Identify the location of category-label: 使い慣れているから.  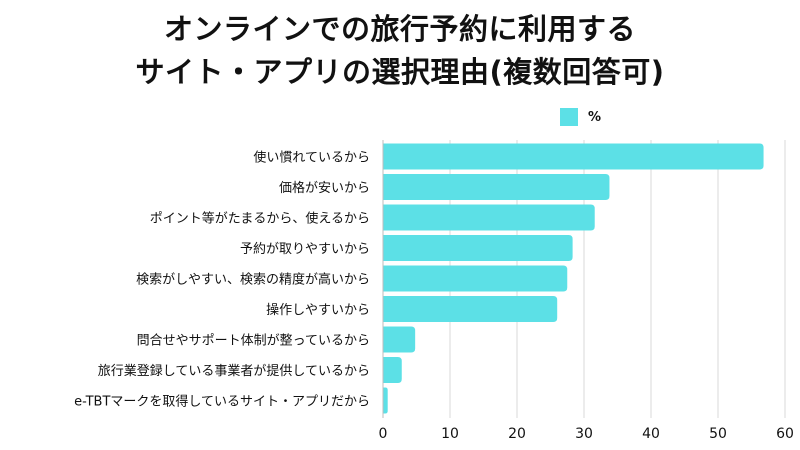
(311, 158).